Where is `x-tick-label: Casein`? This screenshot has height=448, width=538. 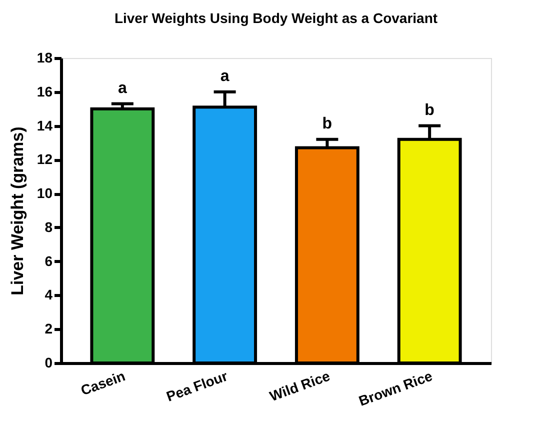 x-tick-label: Casein is located at coordinates (103, 383).